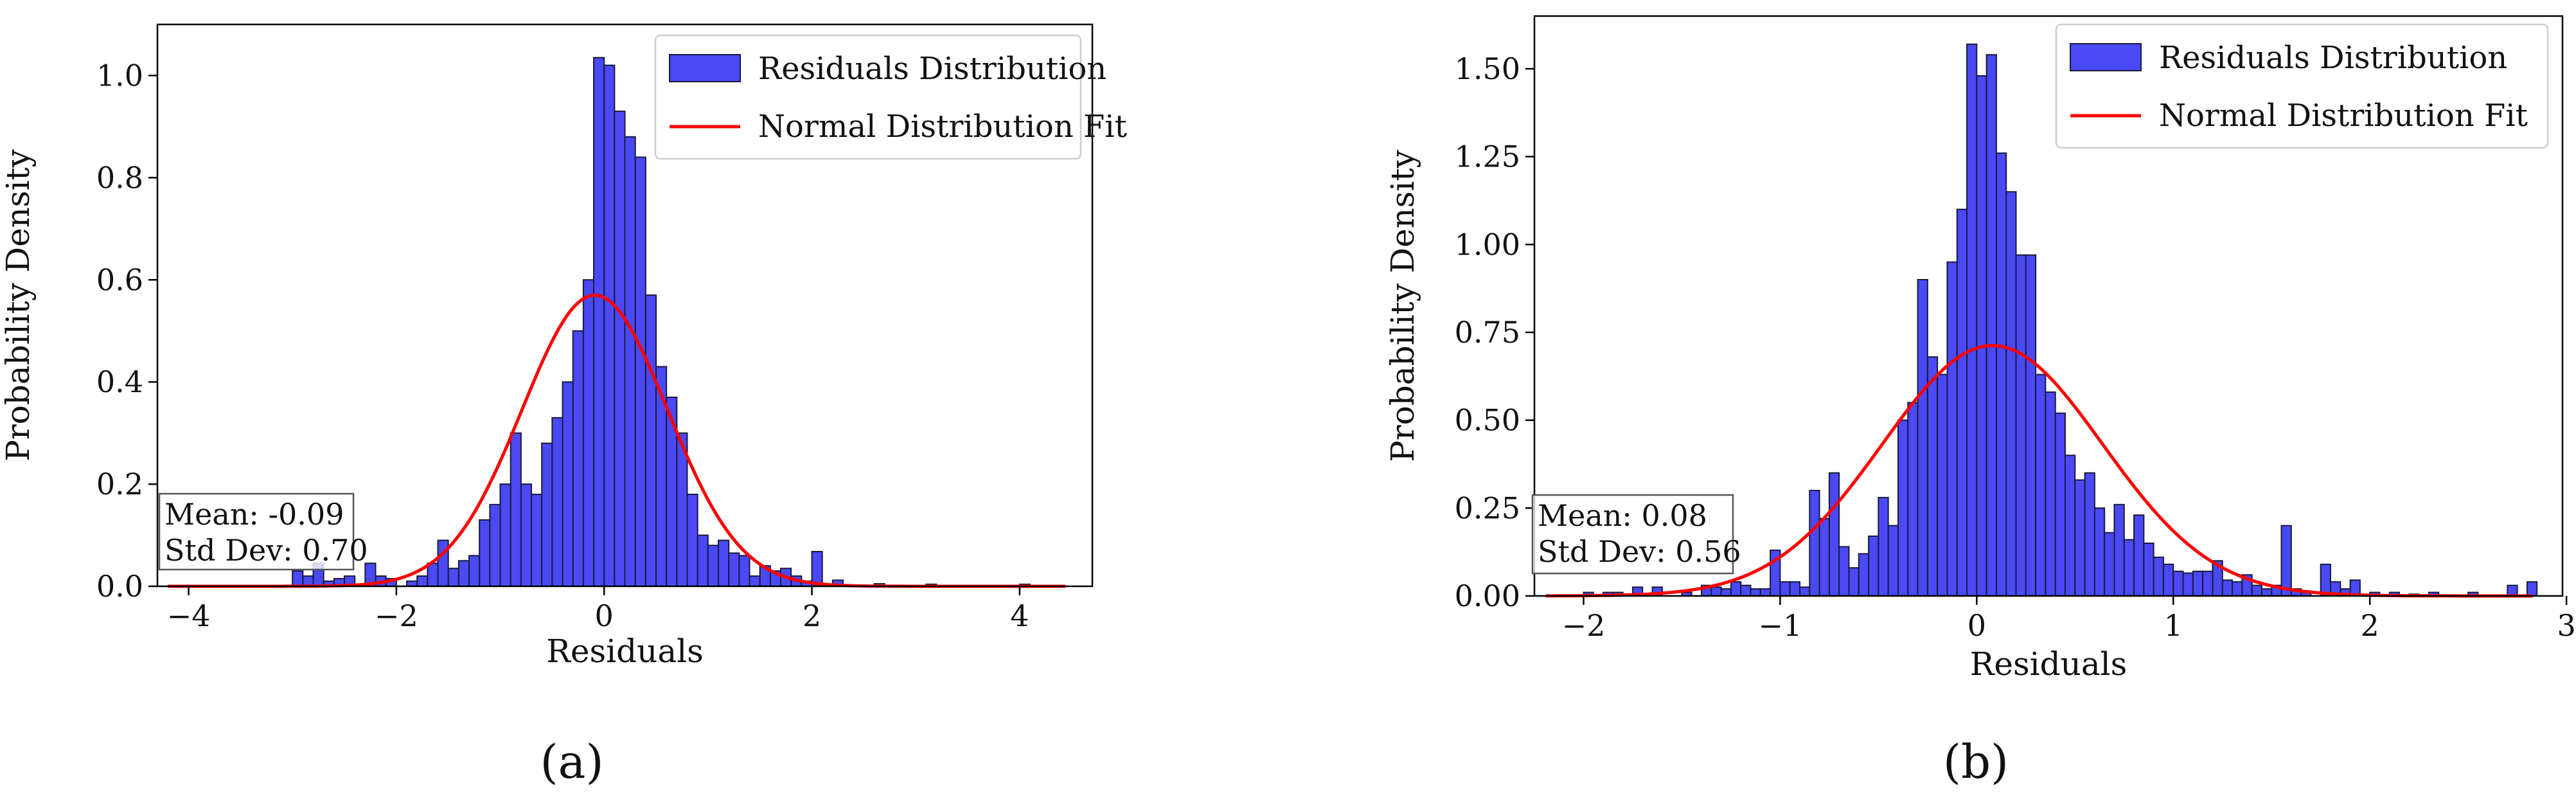 This screenshot has height=801, width=2576. I want to click on stats-std-text: Std Dev: 0.70, so click(266, 551).